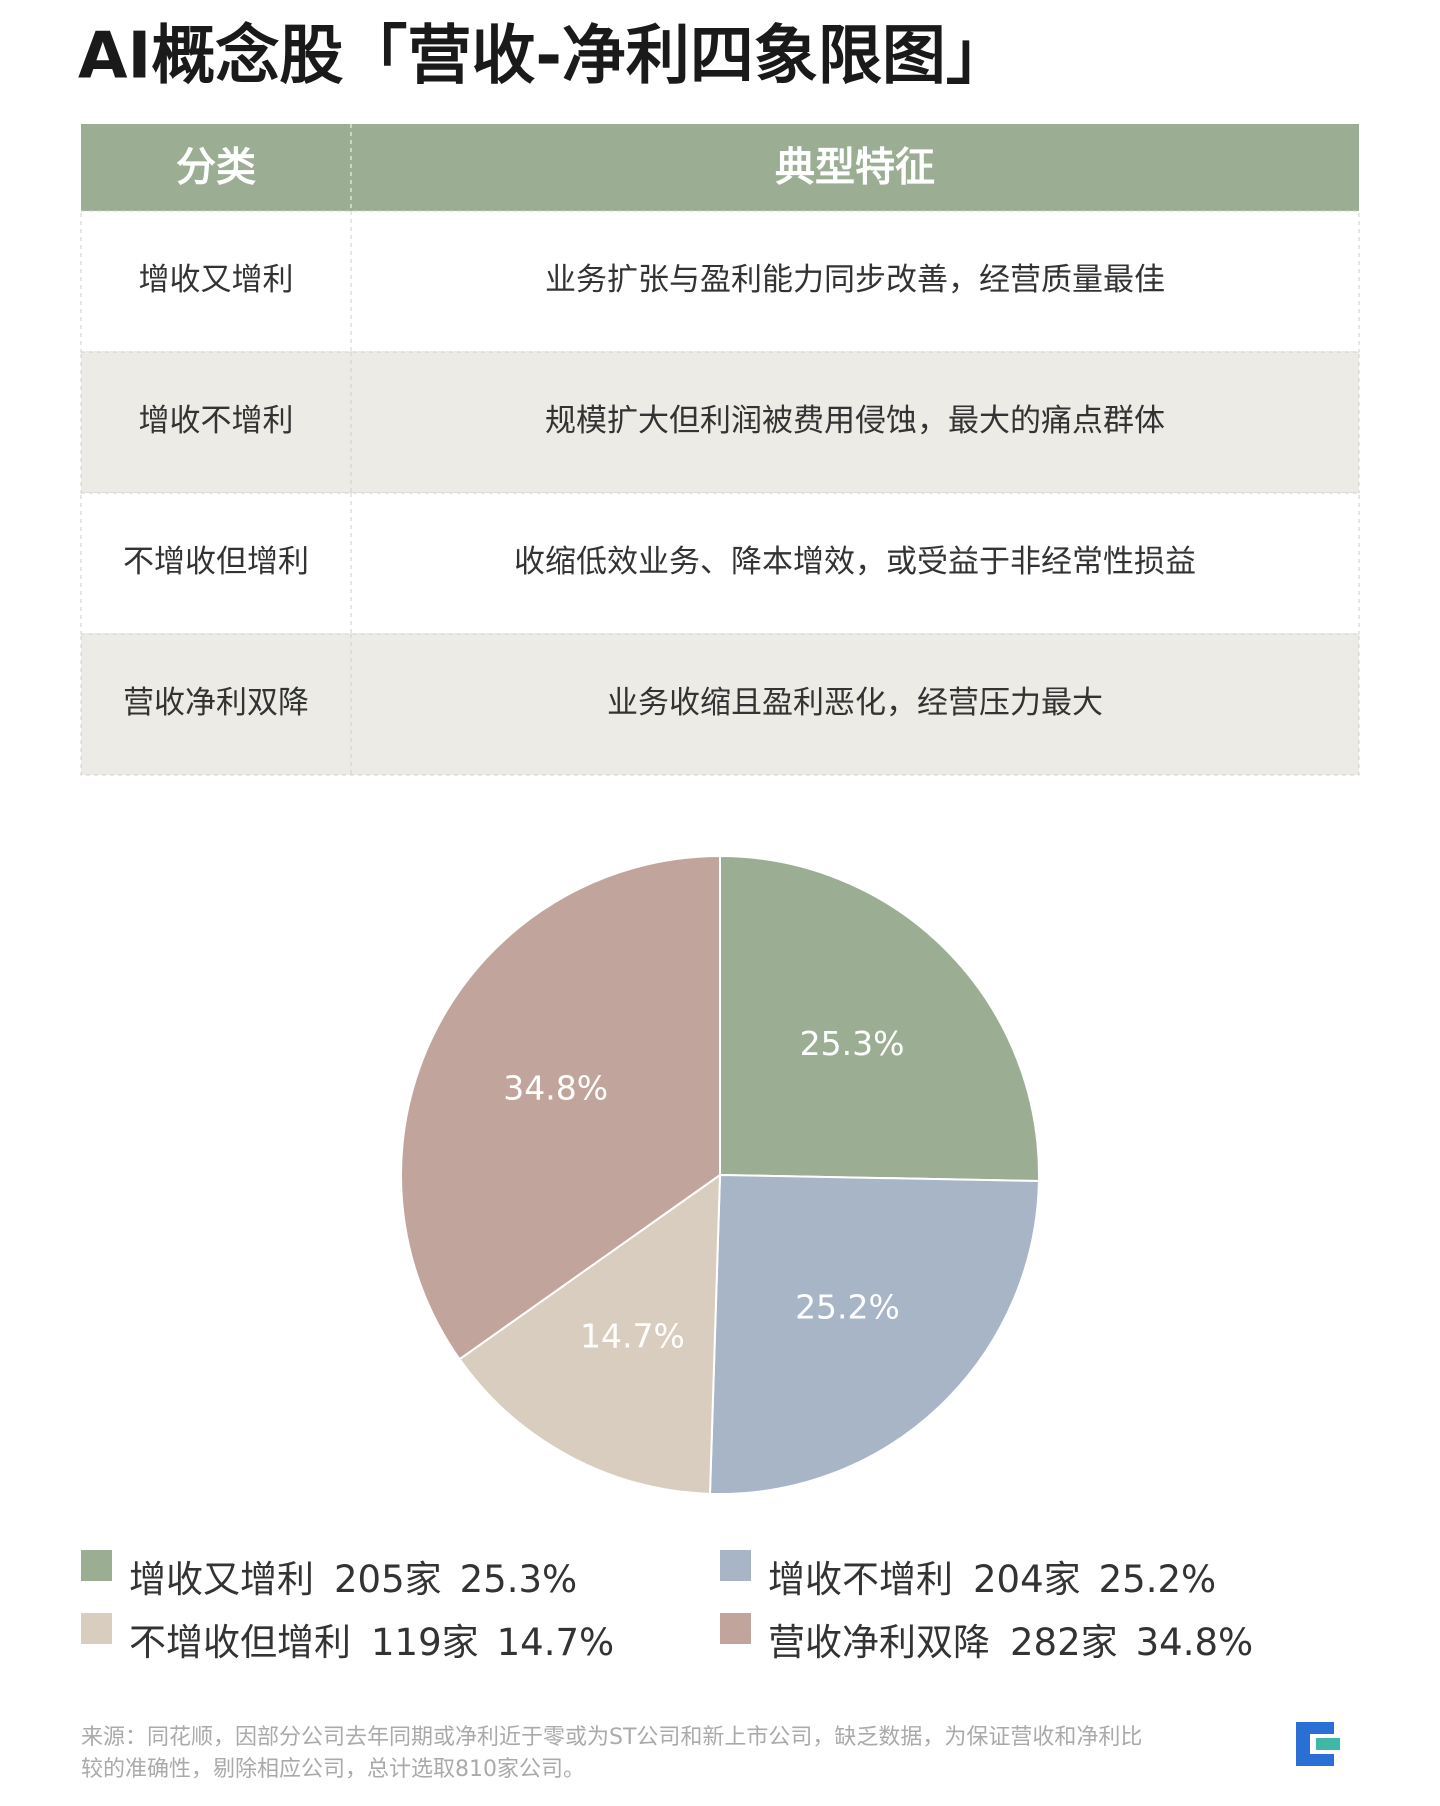 This screenshot has width=1440, height=1806. I want to click on table-cell: 增收又增利, so click(216, 280).